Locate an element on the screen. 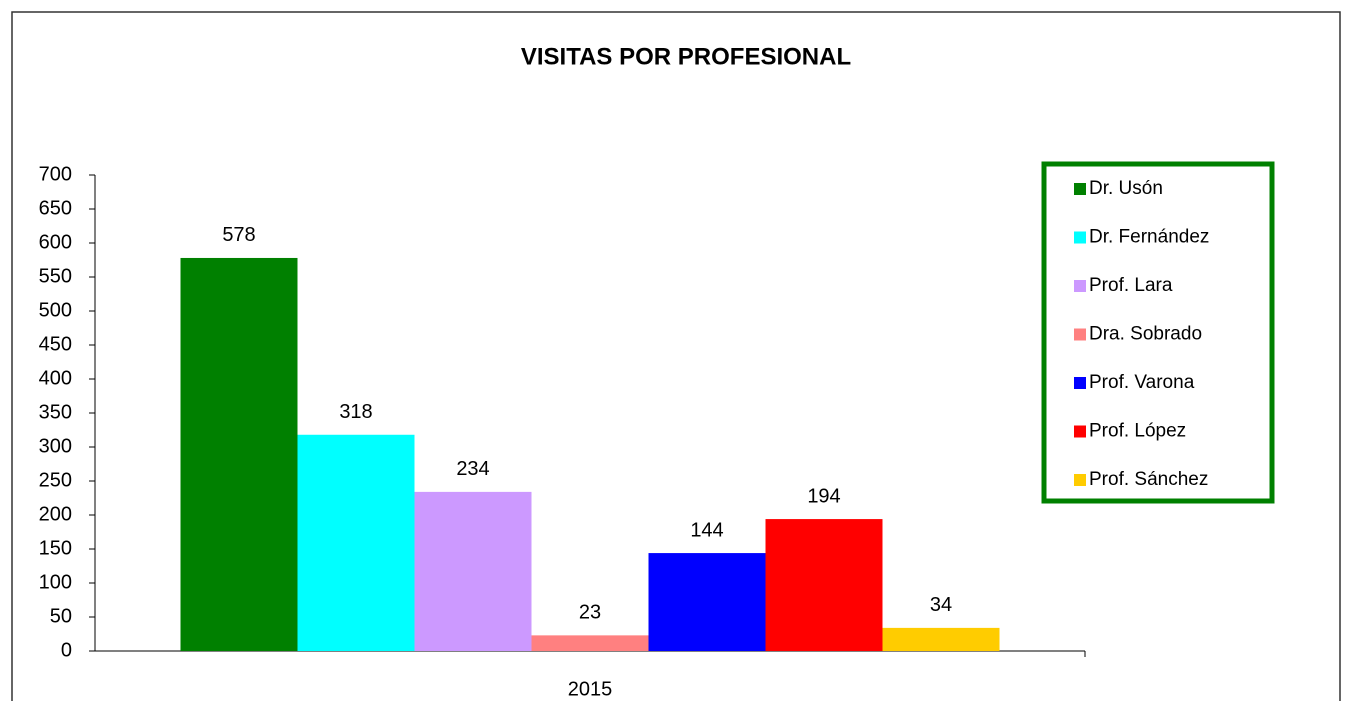  y-tick-label: 250 is located at coordinates (55, 480).